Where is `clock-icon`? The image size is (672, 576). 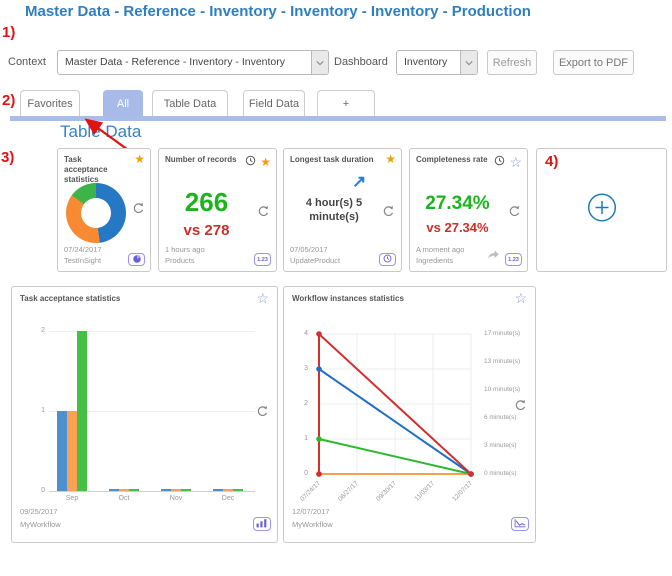 clock-icon is located at coordinates (387, 259).